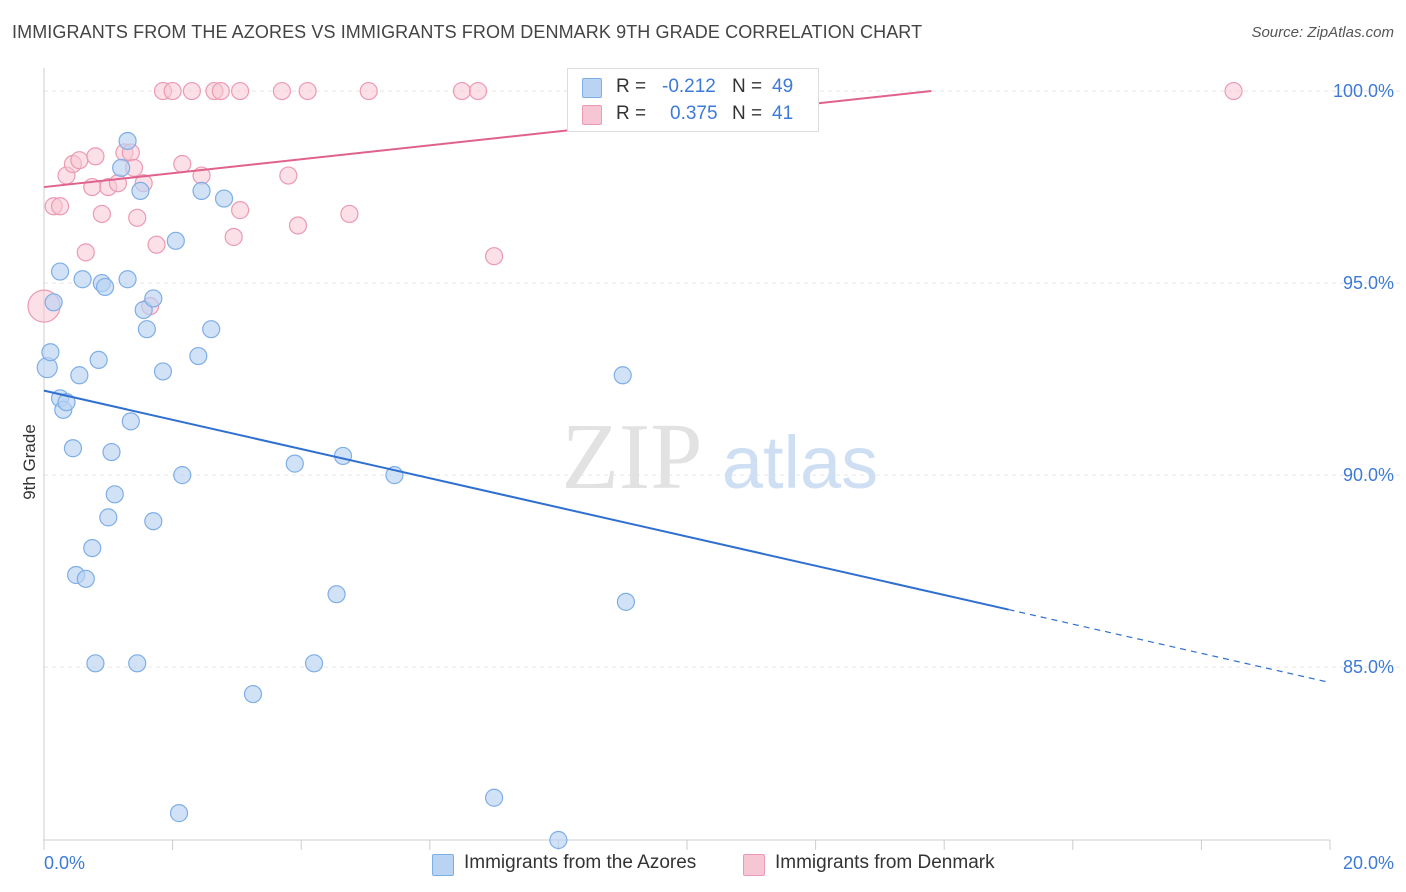  I want to click on n-value: 49, so click(783, 86).